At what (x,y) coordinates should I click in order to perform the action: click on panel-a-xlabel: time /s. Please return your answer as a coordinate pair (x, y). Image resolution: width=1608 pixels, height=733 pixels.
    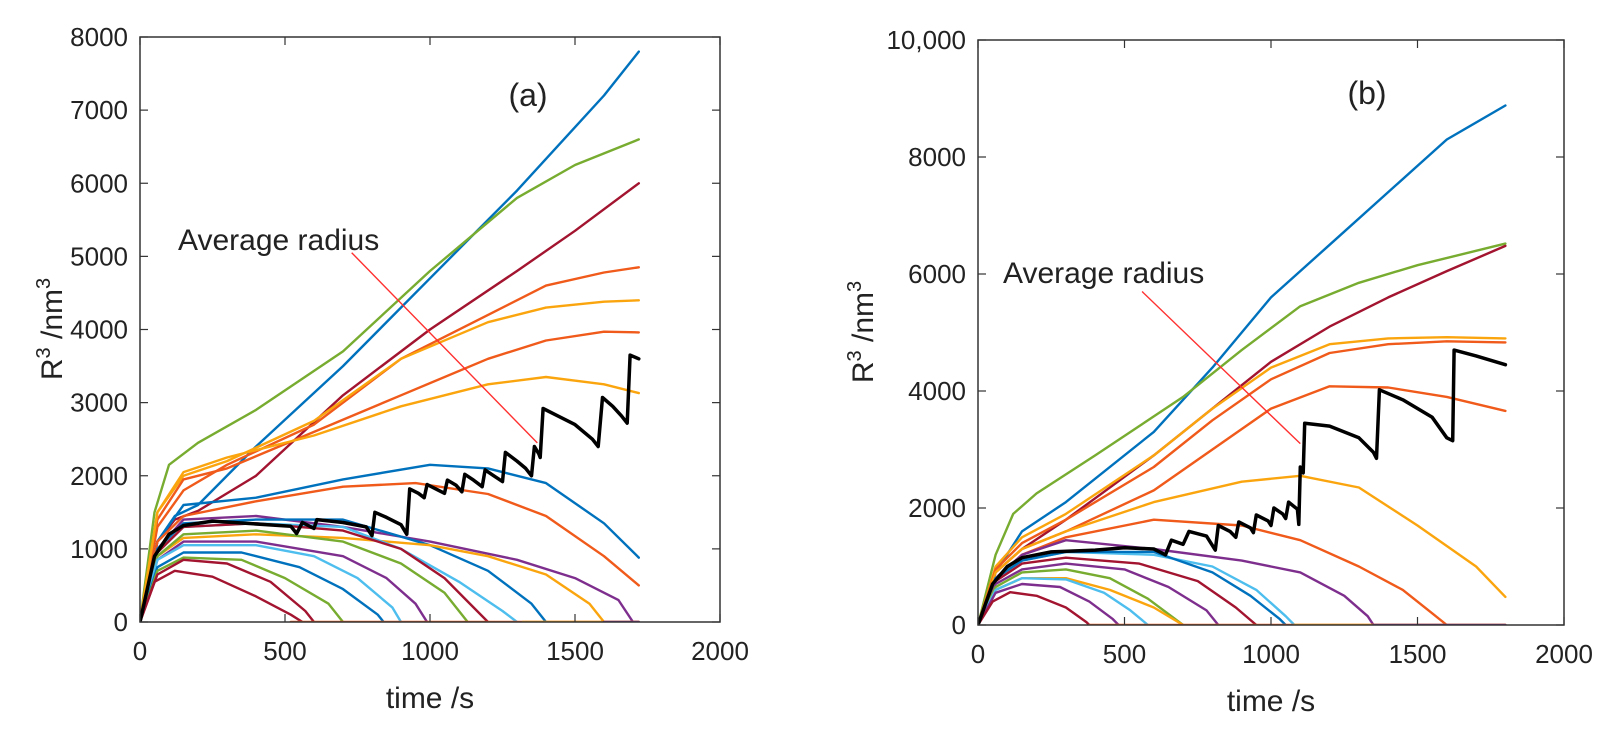
    Looking at the image, I should click on (430, 698).